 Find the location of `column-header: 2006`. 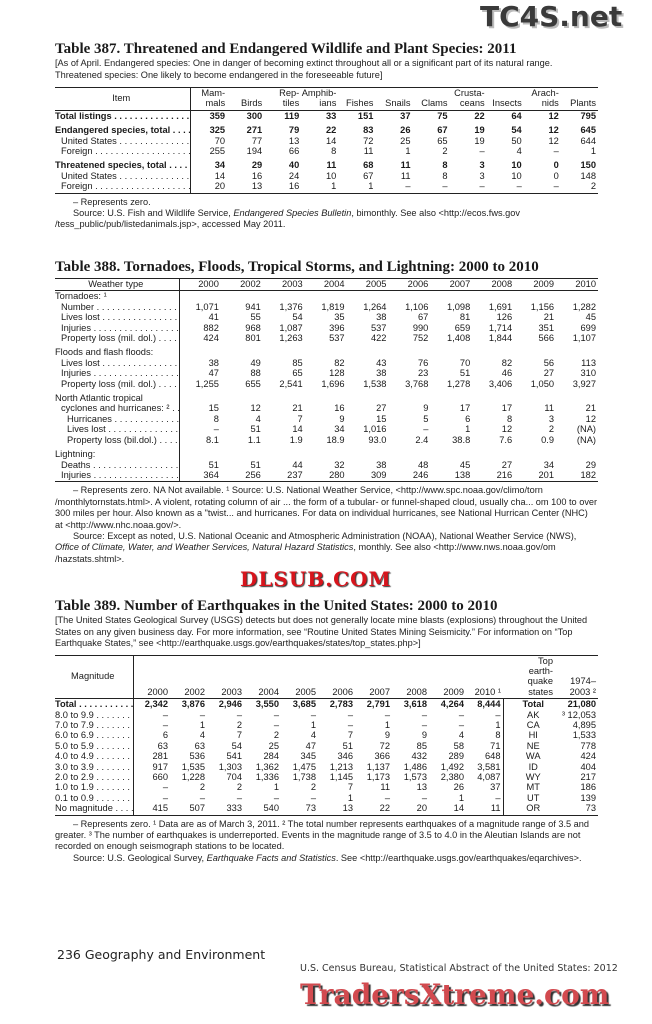

column-header: 2006 is located at coordinates (409, 284).